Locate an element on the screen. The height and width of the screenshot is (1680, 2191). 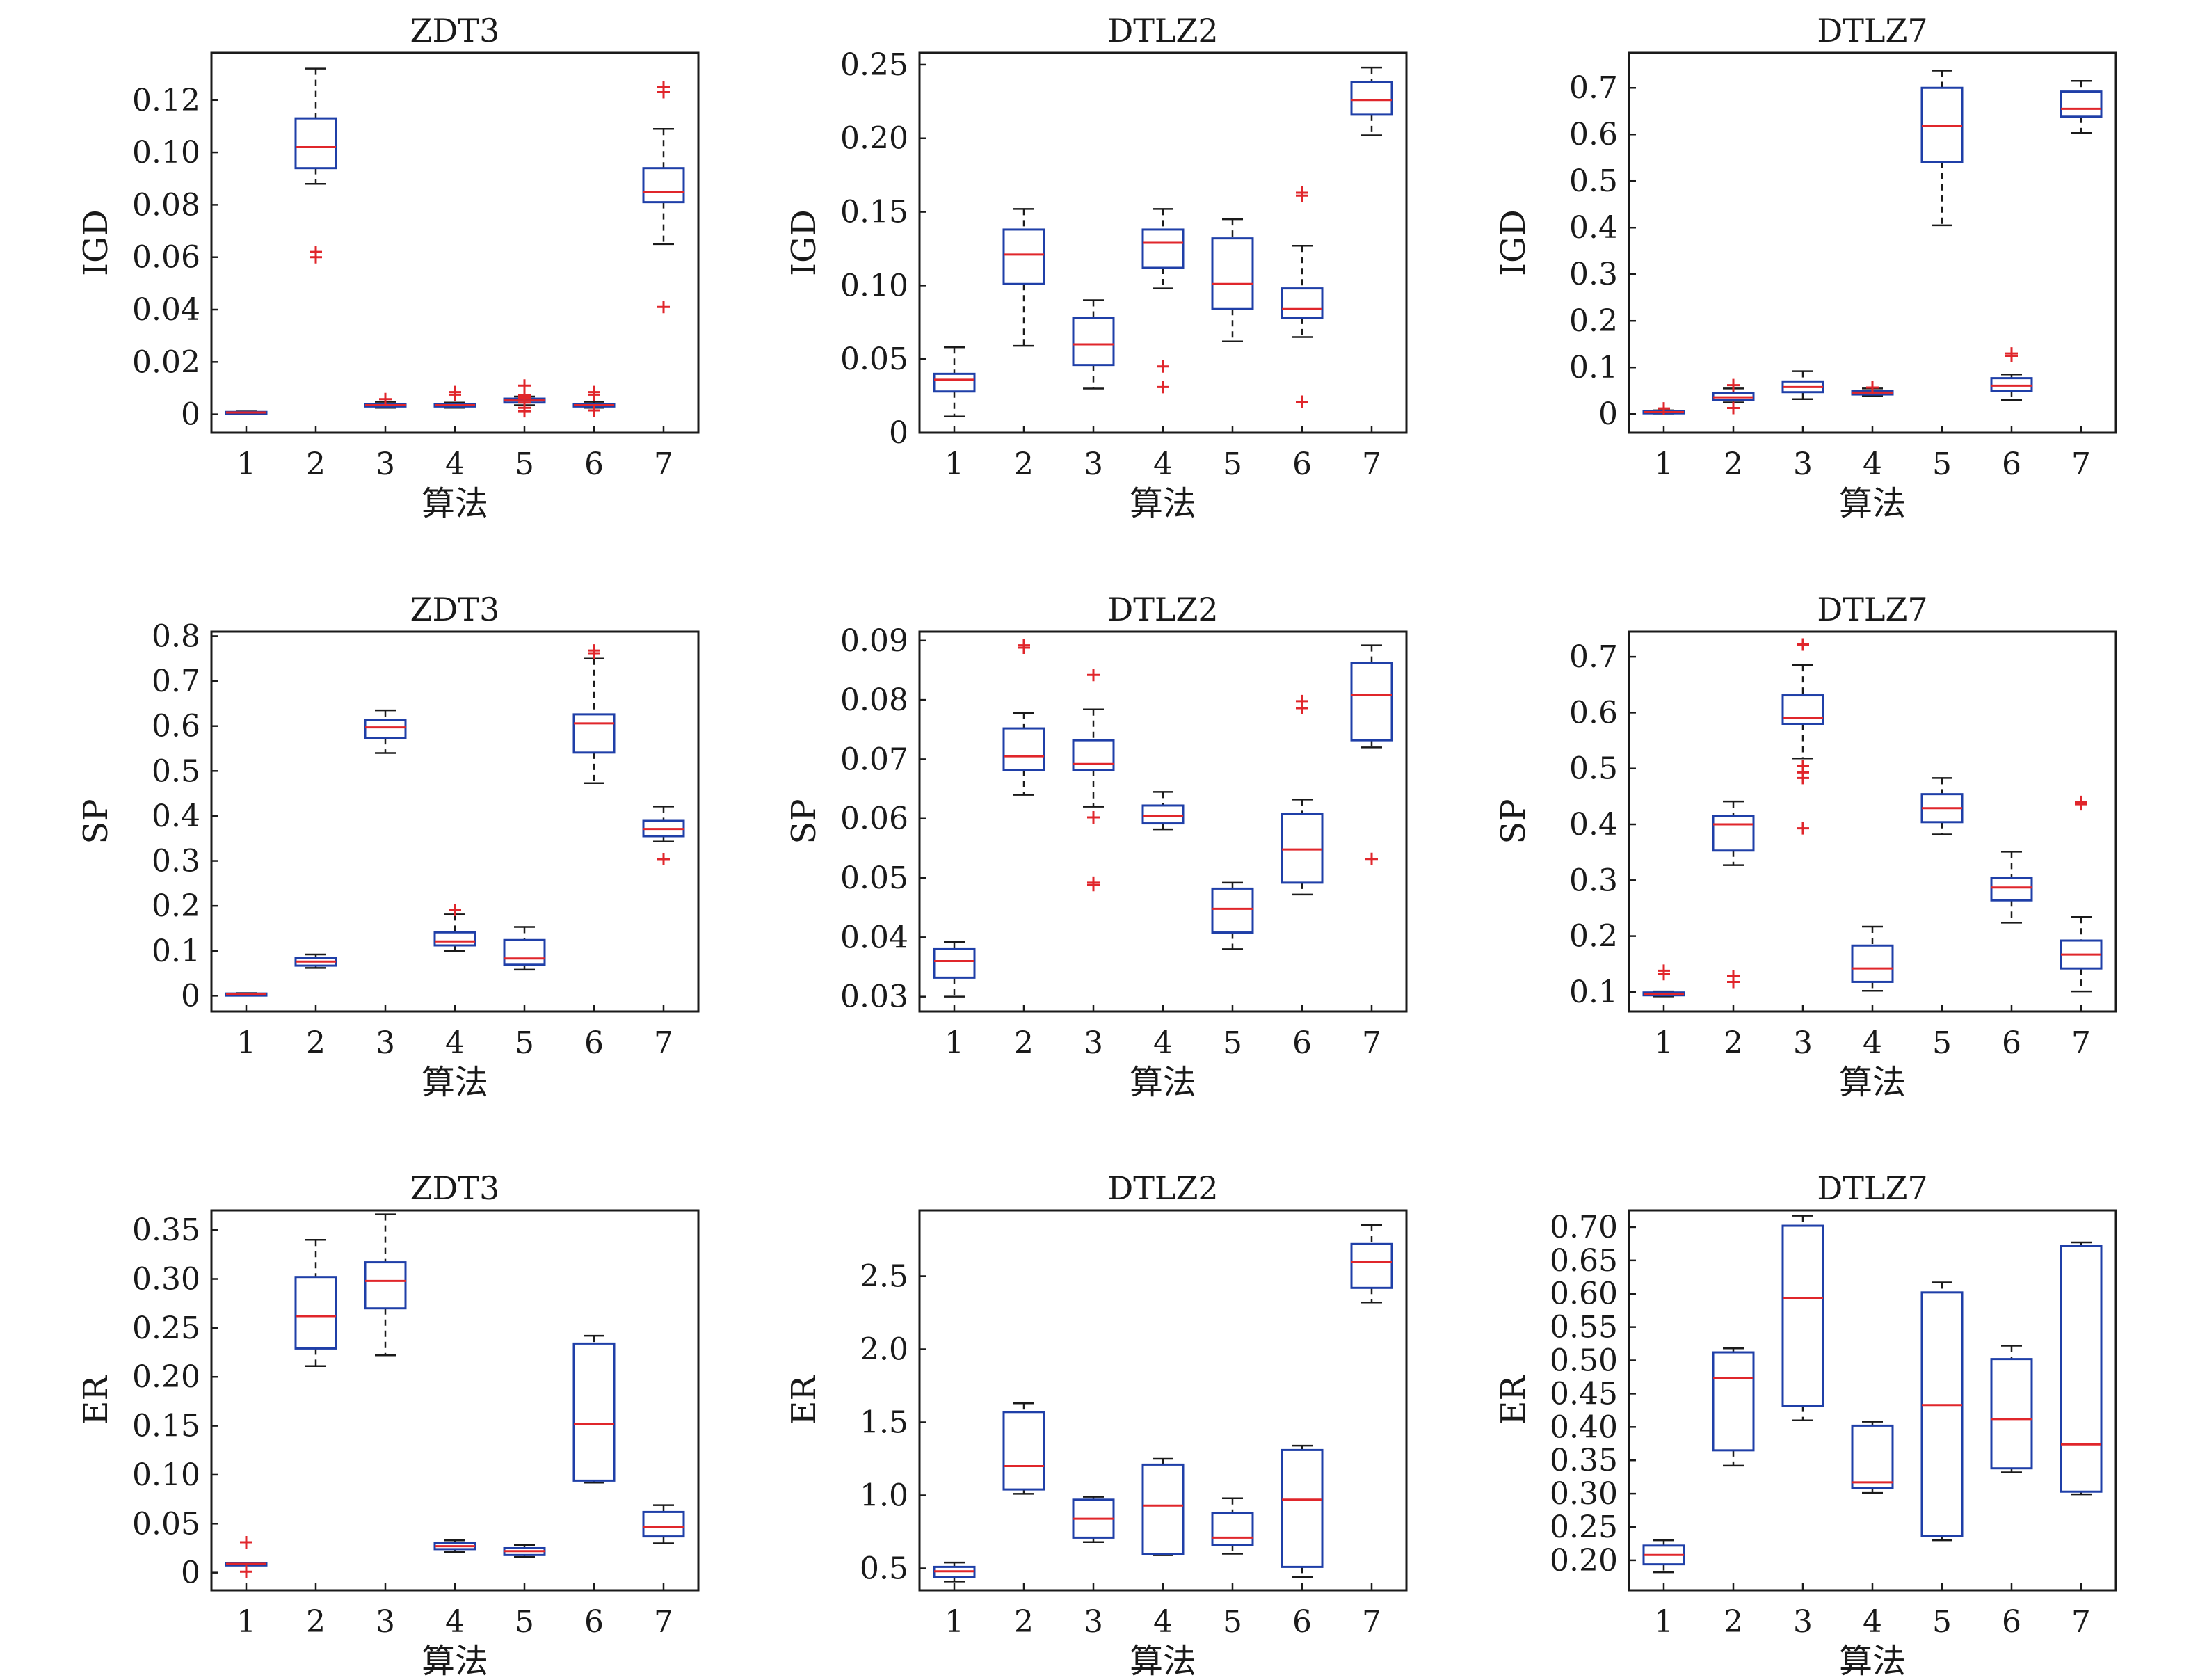
y-tick-label: 0.1 is located at coordinates (1594, 367).